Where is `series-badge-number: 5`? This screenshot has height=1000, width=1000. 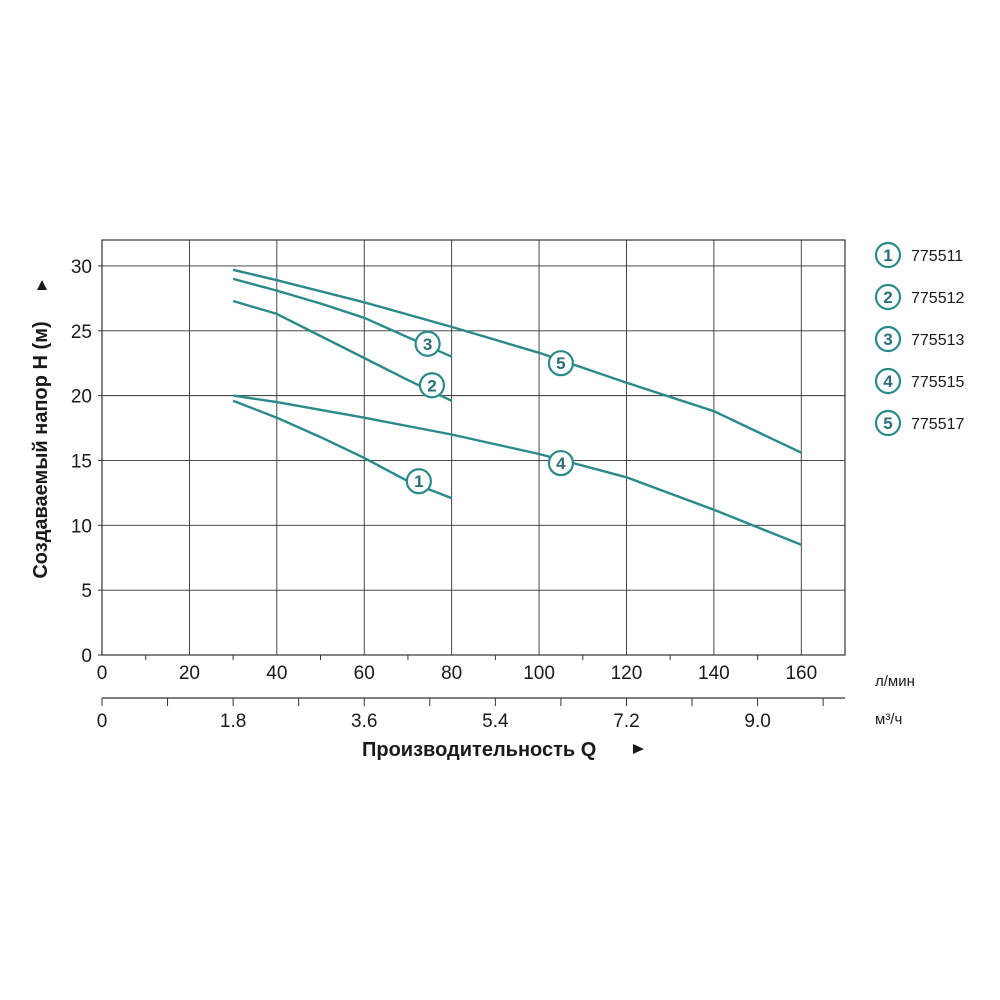 series-badge-number: 5 is located at coordinates (560, 363).